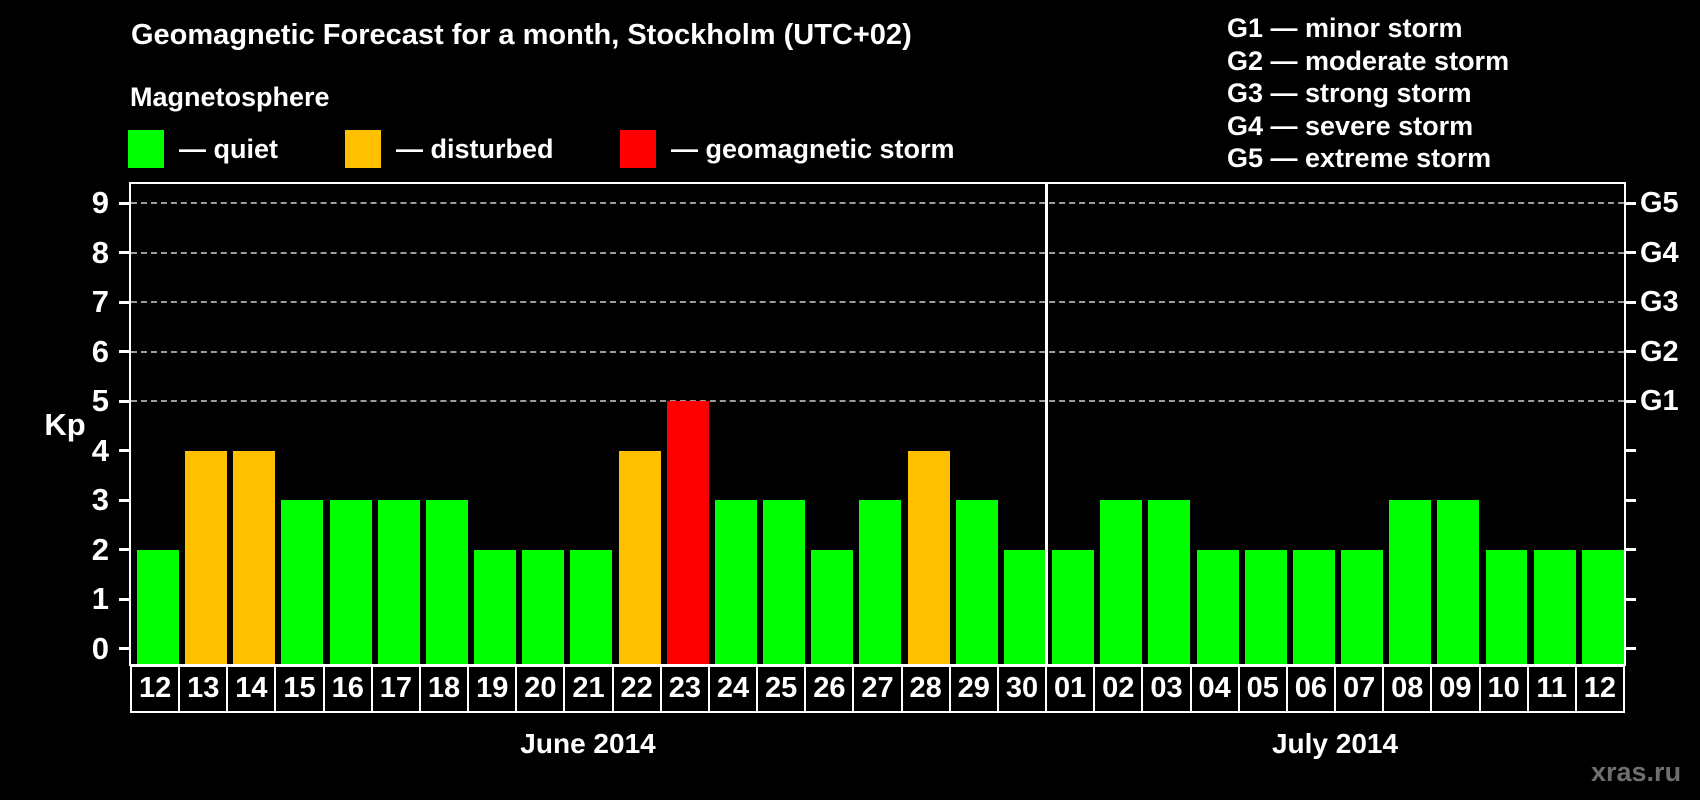  Describe the element at coordinates (1503, 689) in the screenshot. I see `day-label-10: 10` at that location.